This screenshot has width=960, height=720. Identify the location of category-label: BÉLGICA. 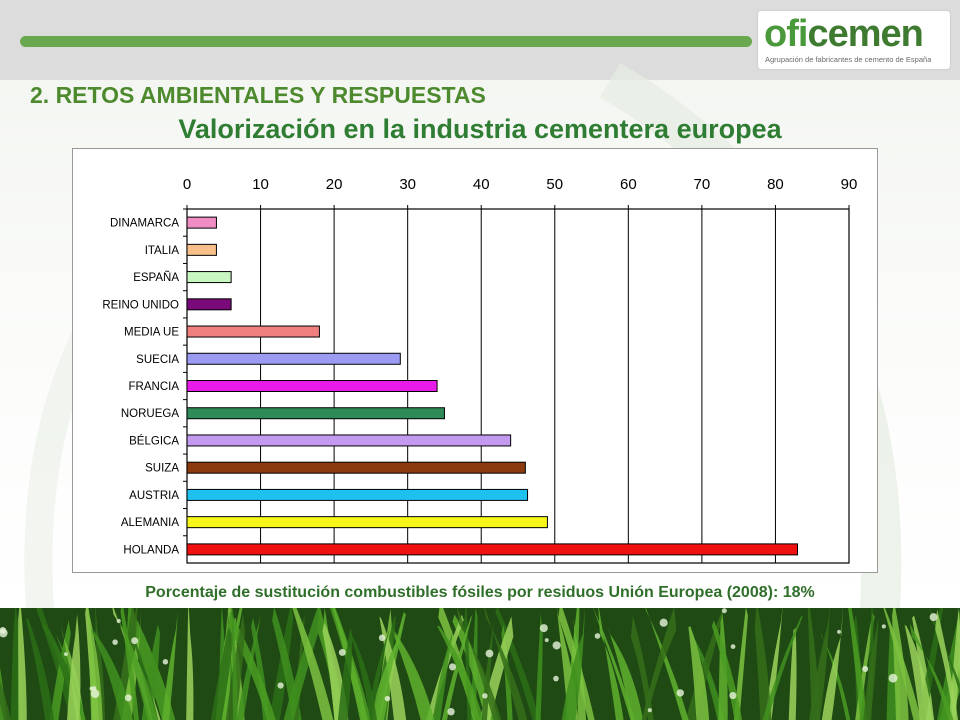
(154, 440).